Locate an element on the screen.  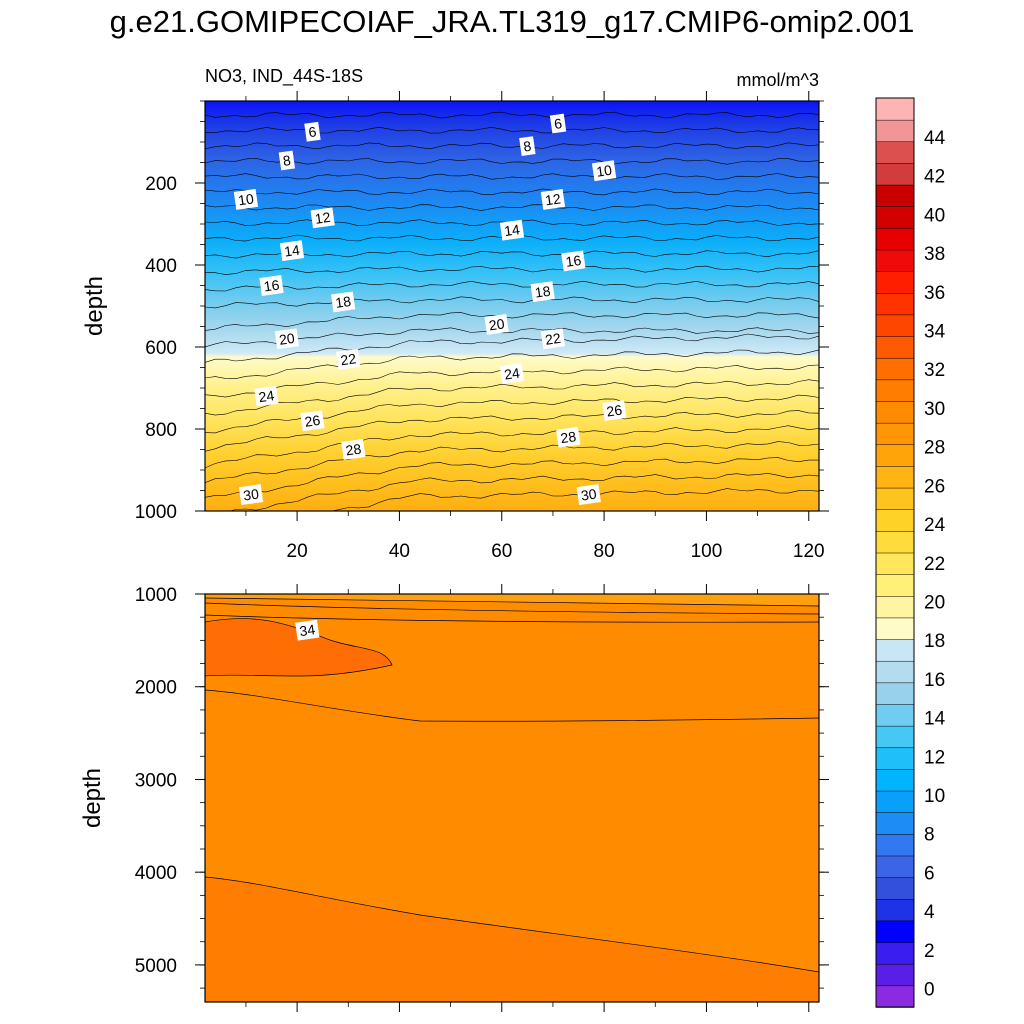
contour-label: 24 is located at coordinates (512, 374).